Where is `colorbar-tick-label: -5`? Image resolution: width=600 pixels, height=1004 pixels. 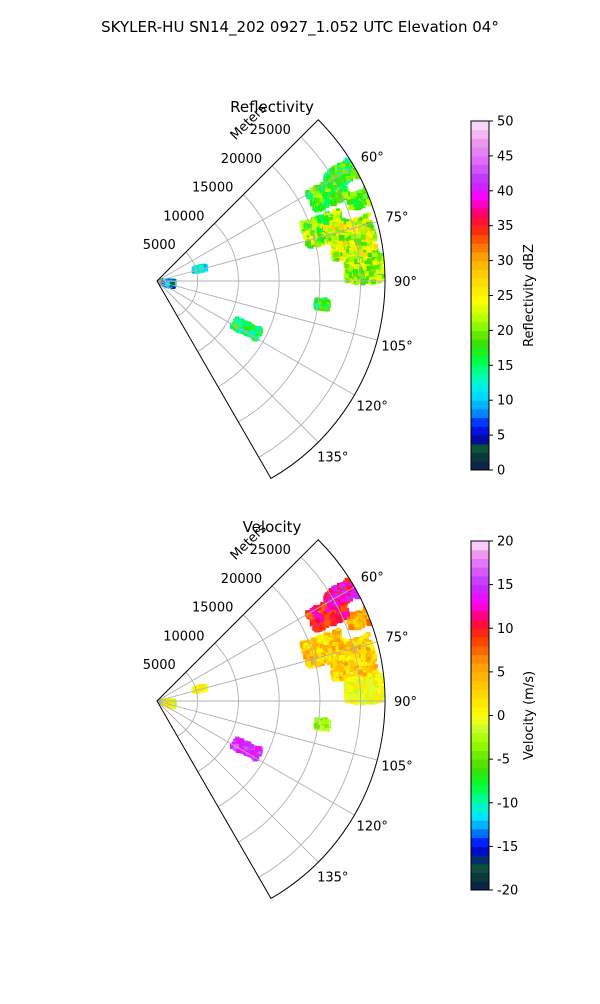 colorbar-tick-label: -5 is located at coordinates (503, 760).